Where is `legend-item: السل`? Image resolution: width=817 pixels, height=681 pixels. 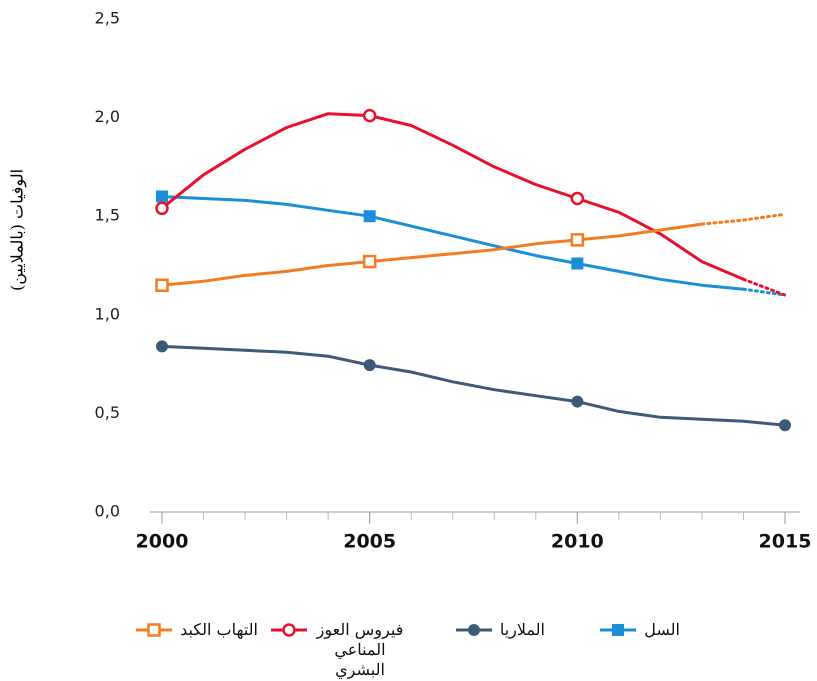
legend-item: السل is located at coordinates (639, 630).